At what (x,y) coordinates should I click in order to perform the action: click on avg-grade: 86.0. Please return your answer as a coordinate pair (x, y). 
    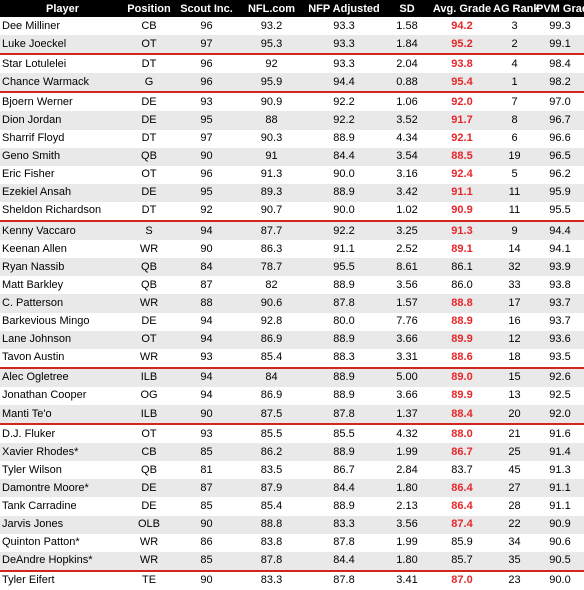
    Looking at the image, I should click on (462, 285).